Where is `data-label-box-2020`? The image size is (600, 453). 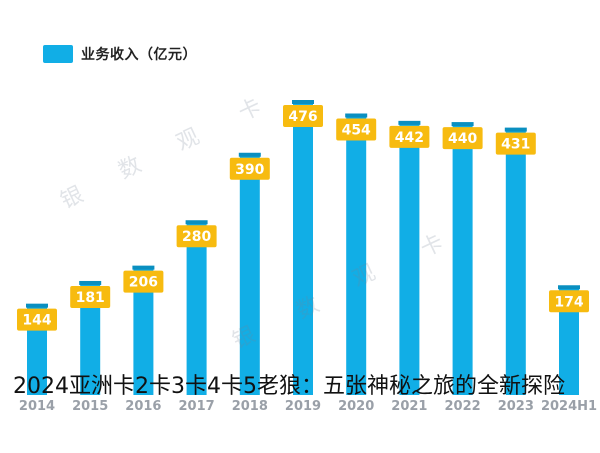
data-label-box-2020 is located at coordinates (356, 129).